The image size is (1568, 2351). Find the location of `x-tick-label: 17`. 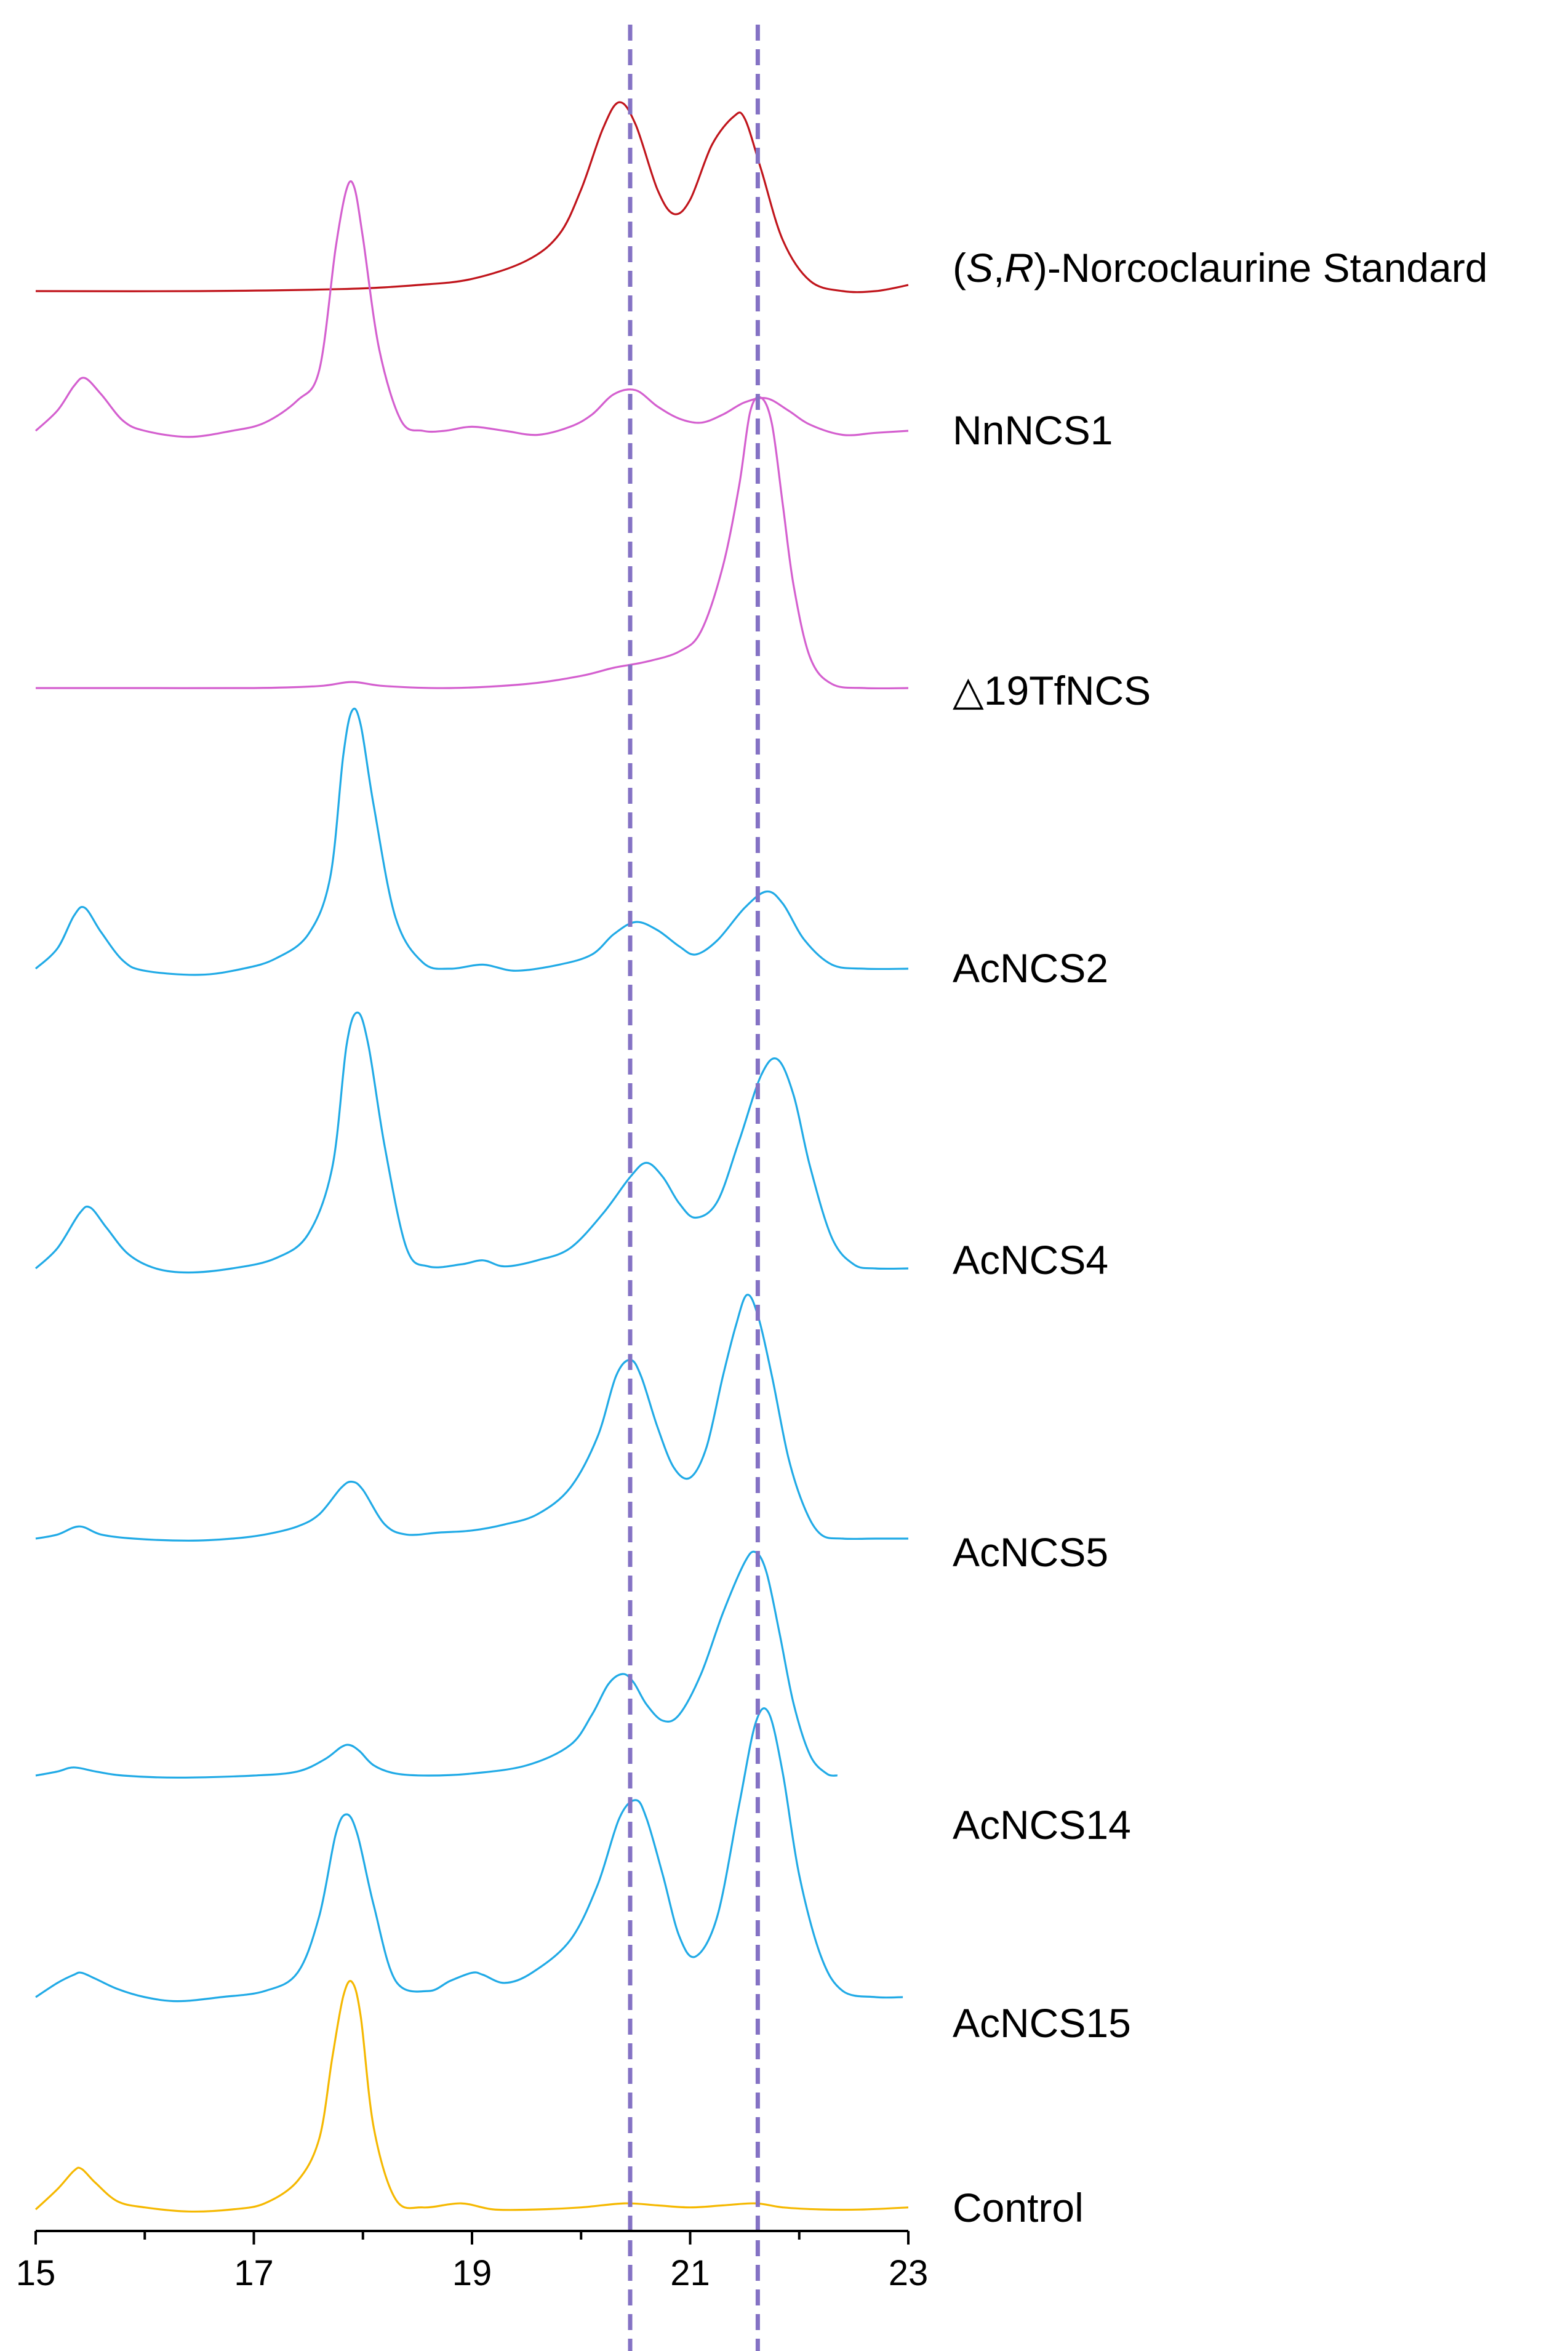

x-tick-label: 17 is located at coordinates (254, 2273).